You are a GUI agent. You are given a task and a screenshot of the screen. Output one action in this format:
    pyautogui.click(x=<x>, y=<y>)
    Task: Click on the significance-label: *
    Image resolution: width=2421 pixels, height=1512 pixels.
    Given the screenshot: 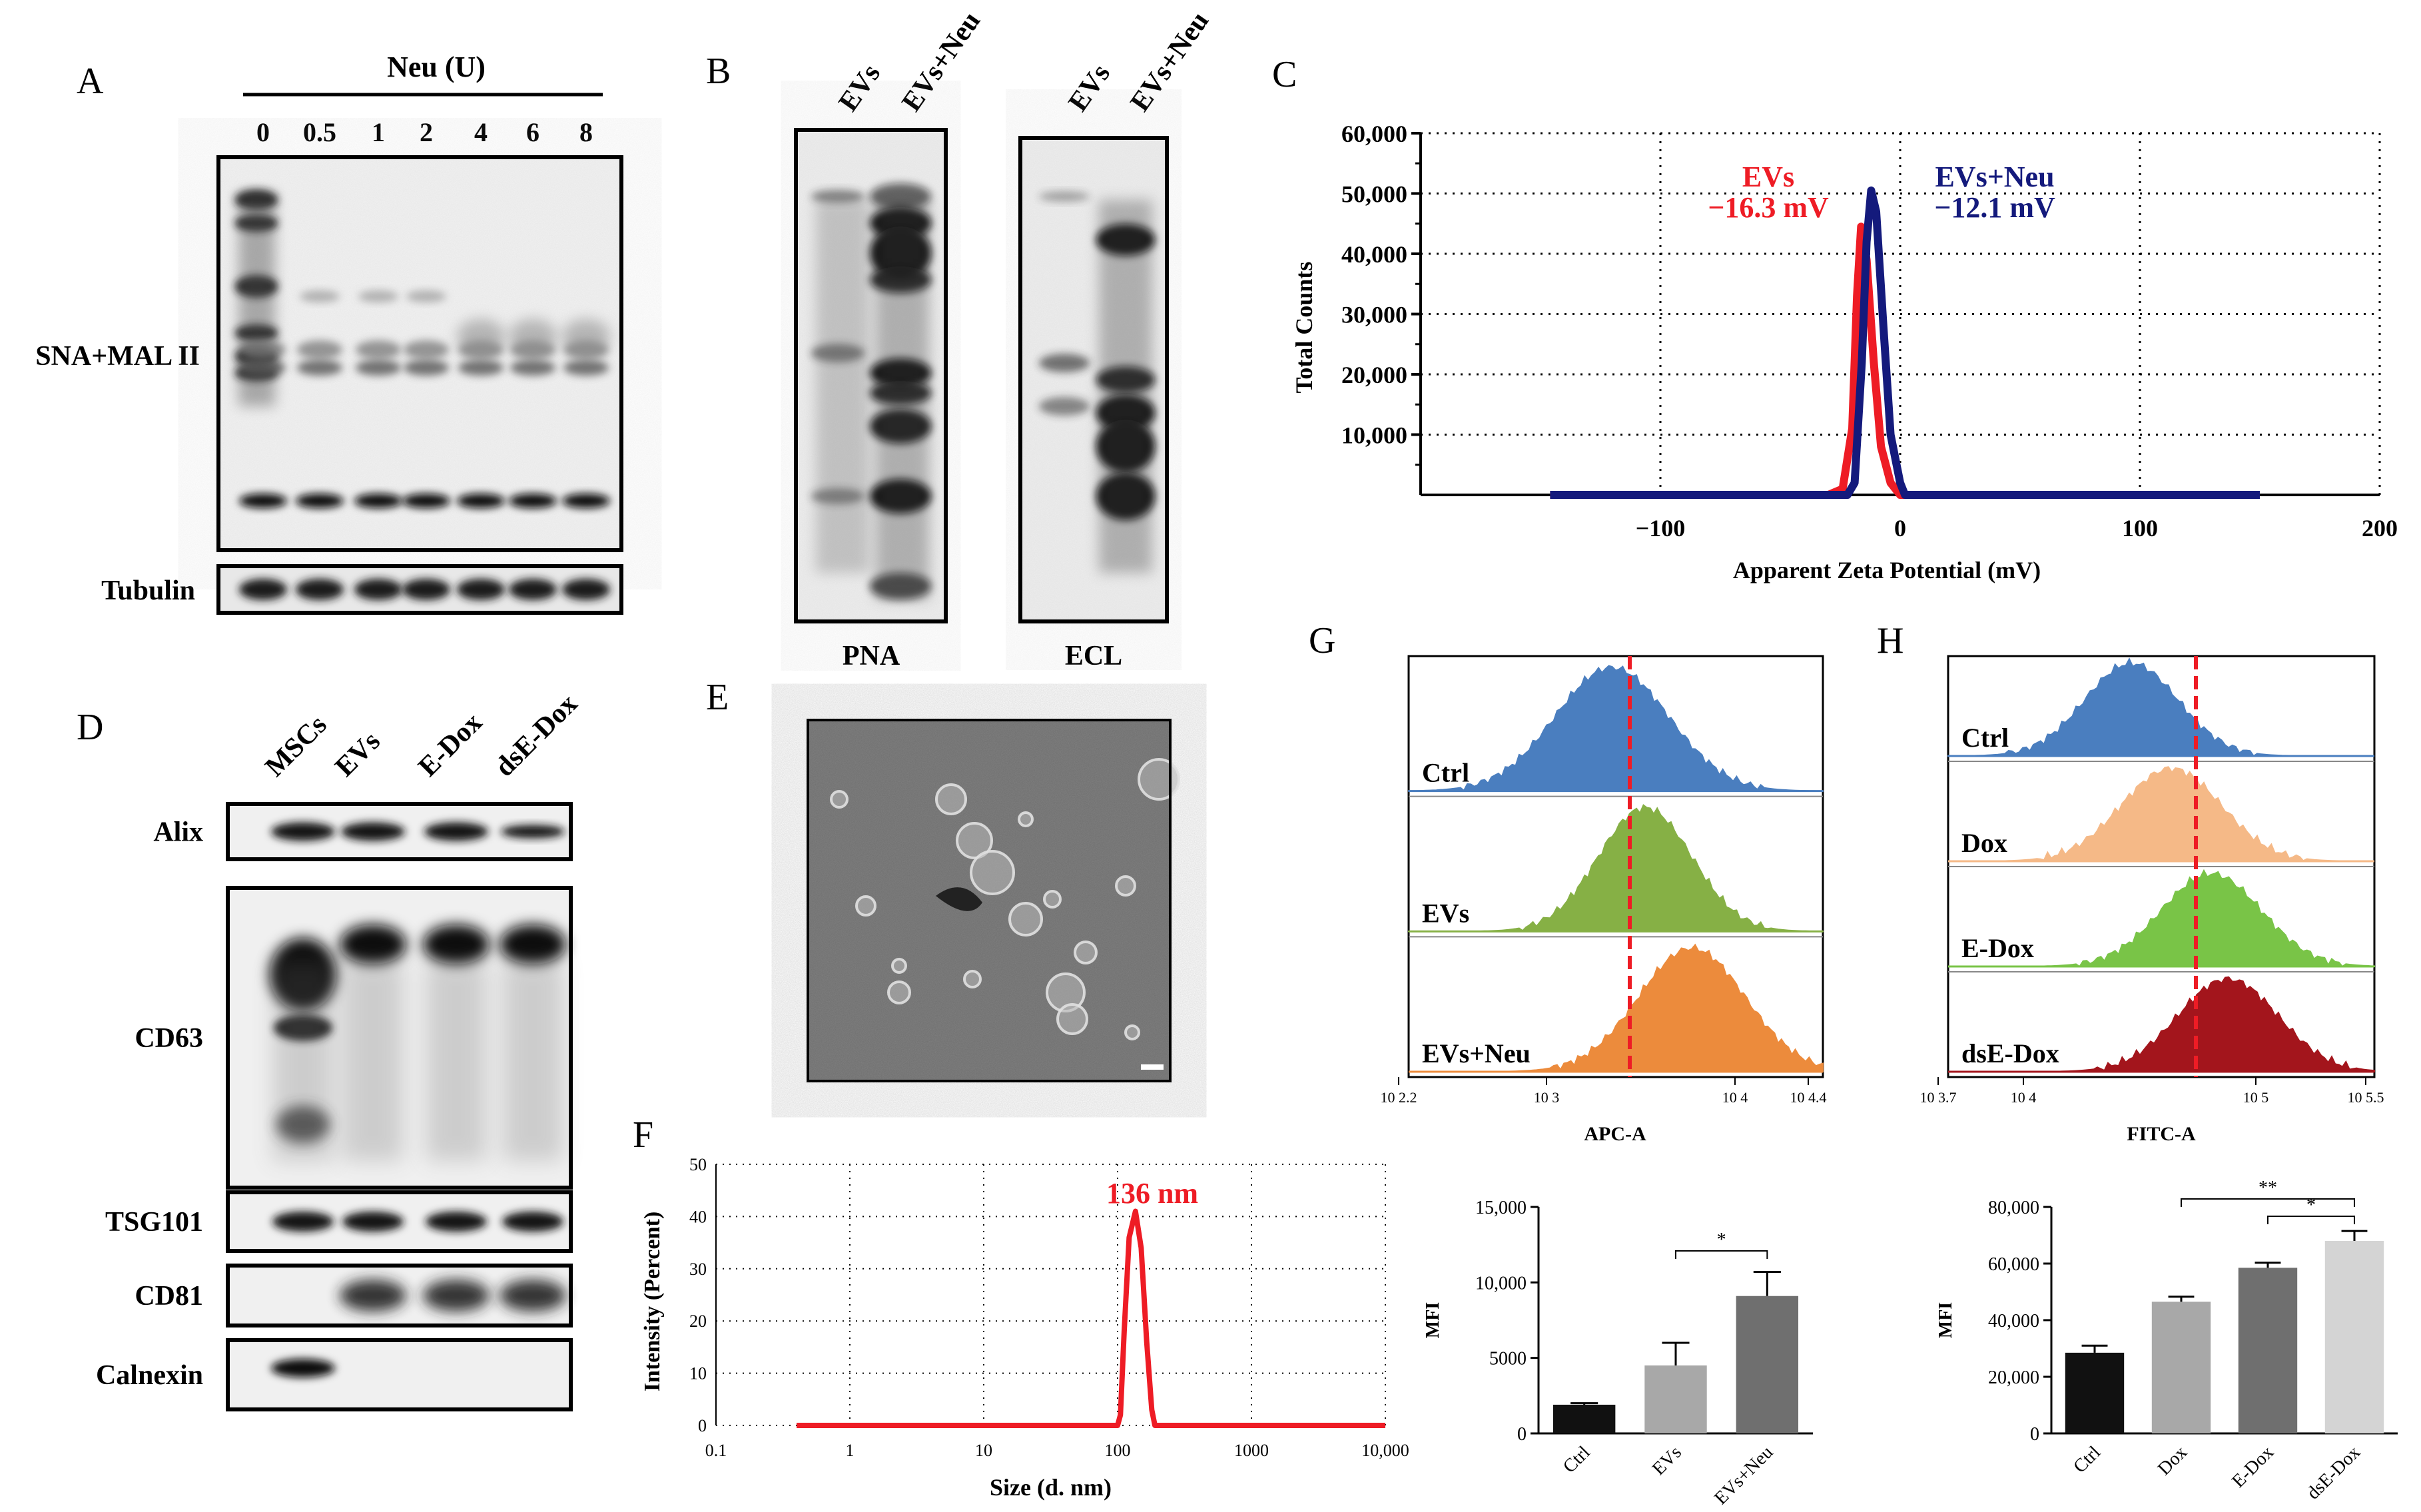 What is the action you would take?
    pyautogui.click(x=1722, y=1240)
    